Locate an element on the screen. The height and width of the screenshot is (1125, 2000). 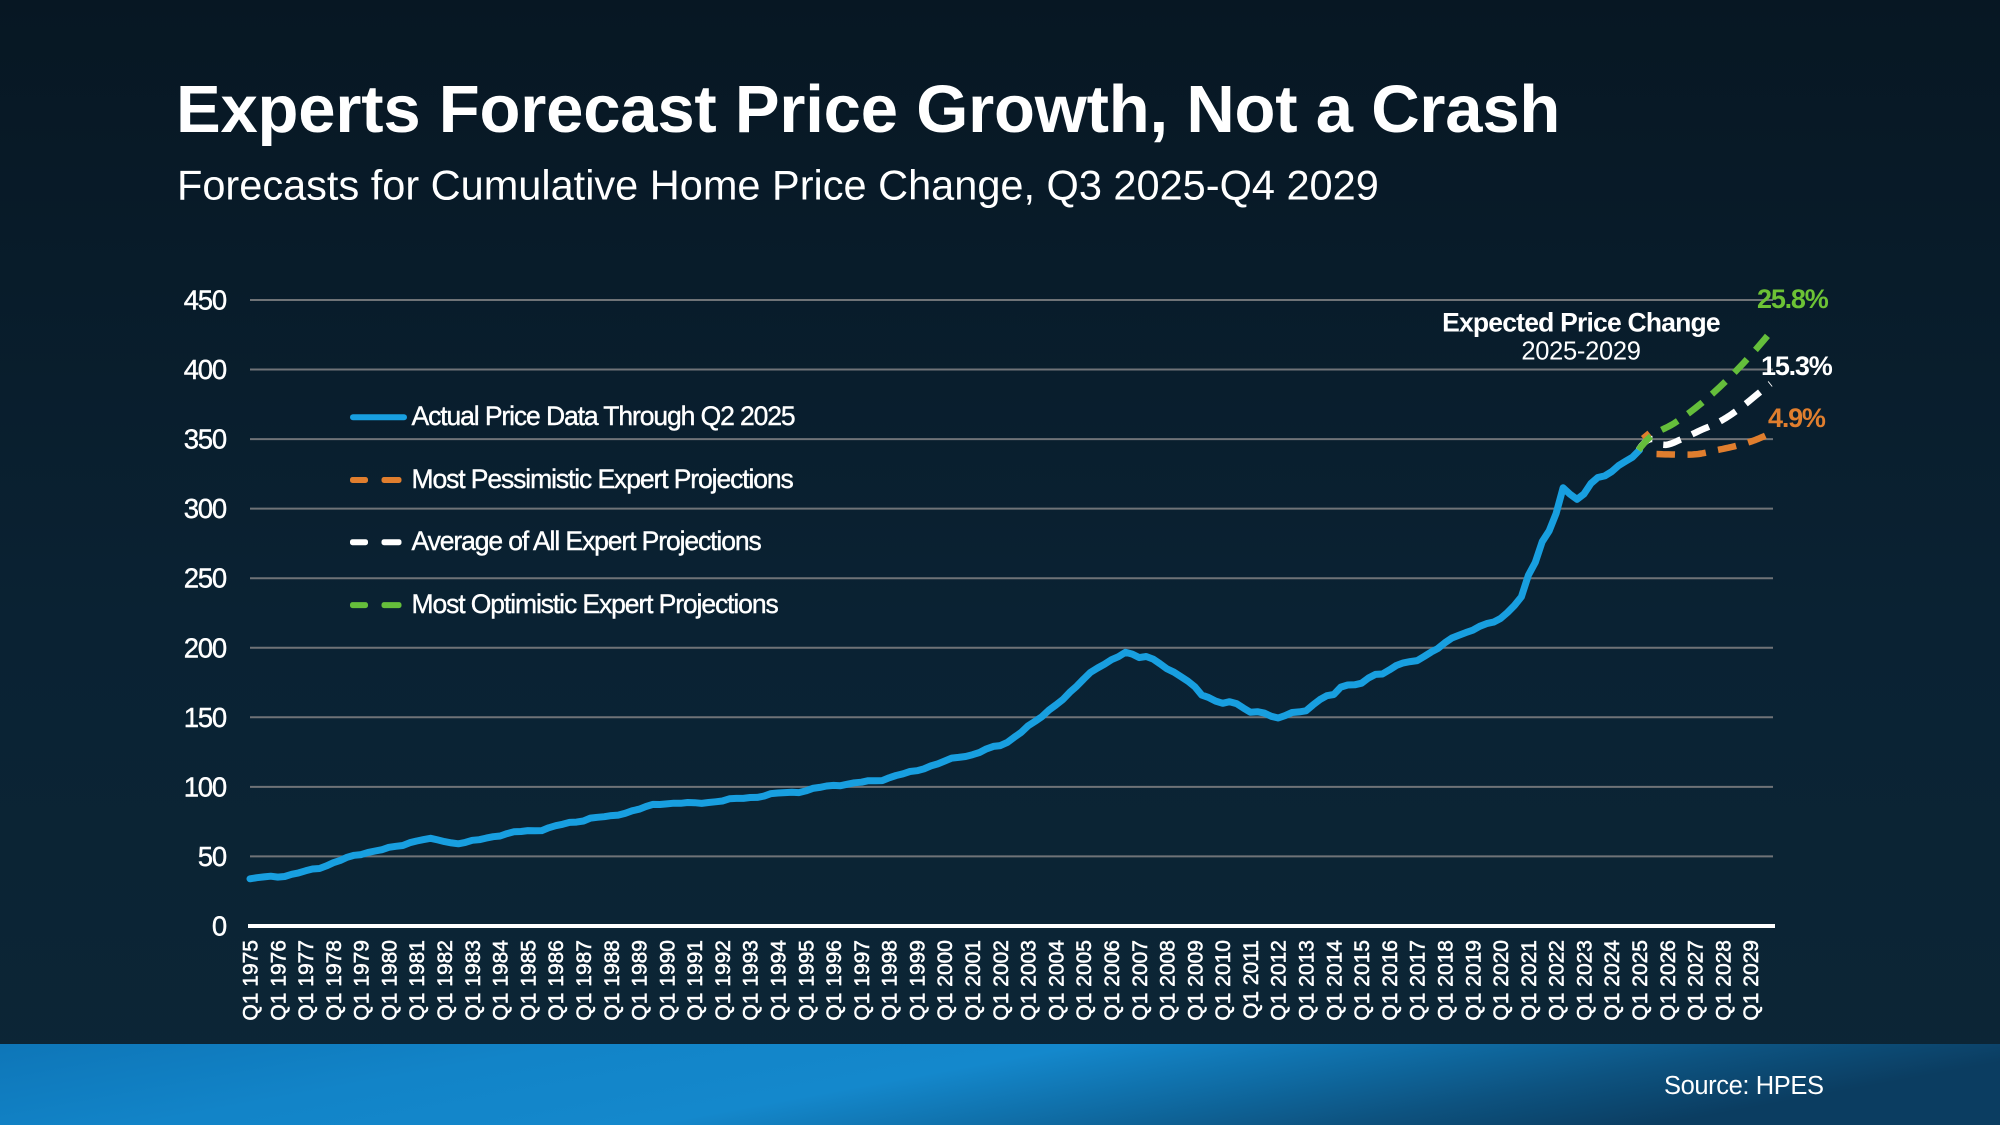
svg-text: Q1 1981 is located at coordinates (417, 980).